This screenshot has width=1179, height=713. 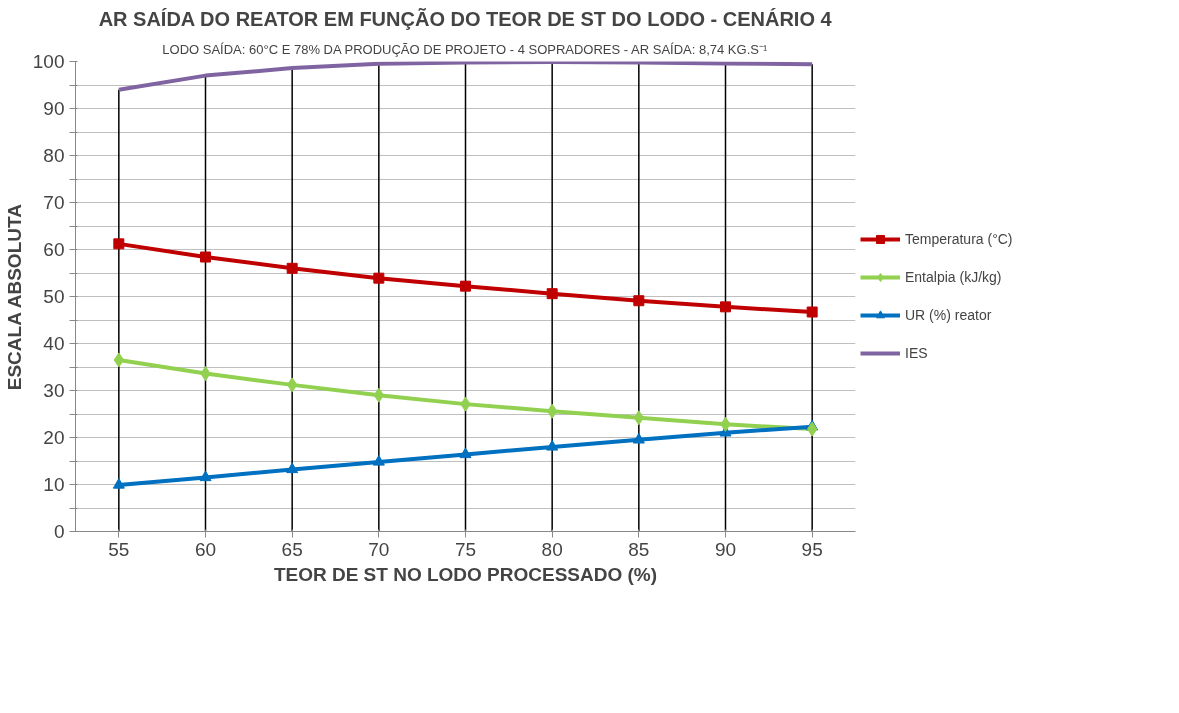 I want to click on x-tick-label: 55, so click(x=119, y=549).